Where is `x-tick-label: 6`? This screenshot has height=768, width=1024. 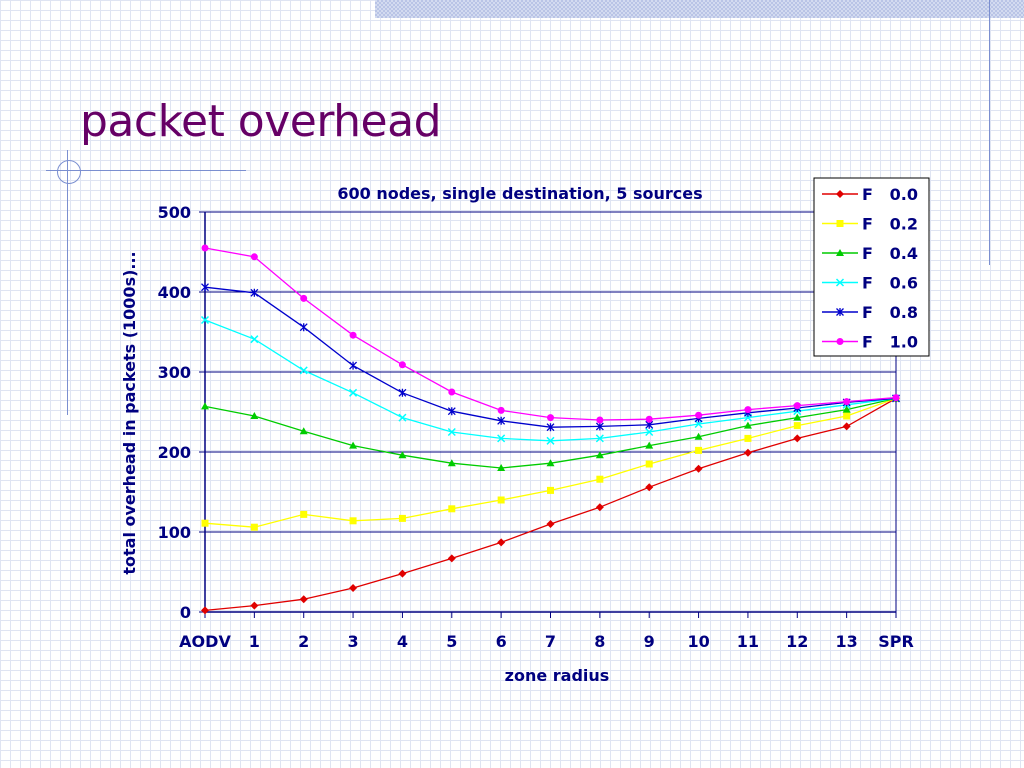 x-tick-label: 6 is located at coordinates (501, 641).